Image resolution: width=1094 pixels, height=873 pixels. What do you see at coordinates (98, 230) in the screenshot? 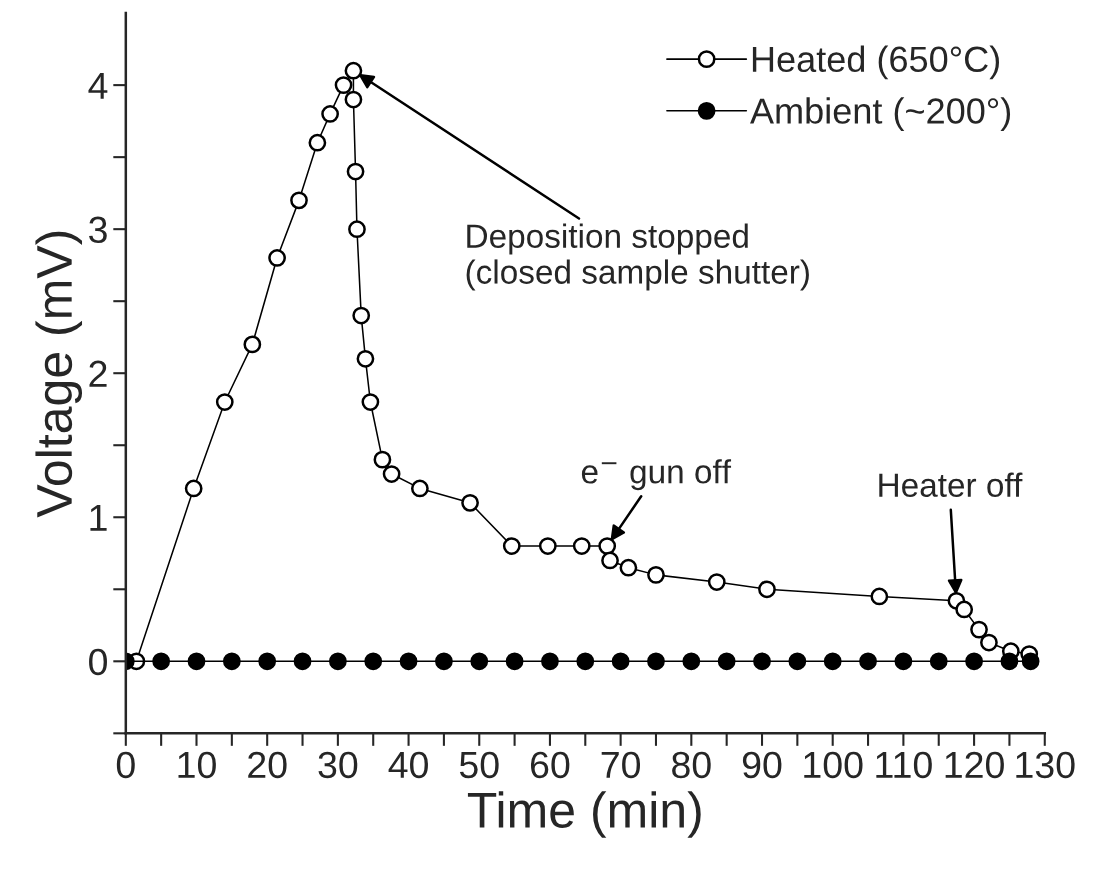
I see `y-tick-label: 3` at bounding box center [98, 230].